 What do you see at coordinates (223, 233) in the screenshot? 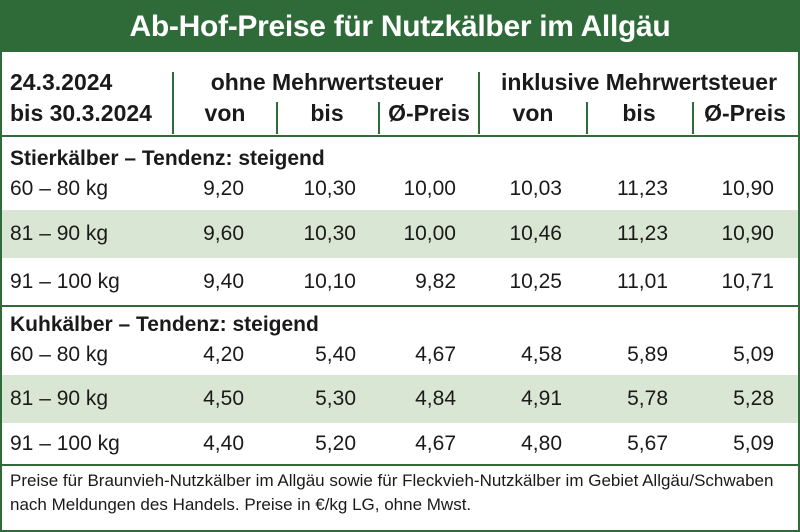
I see `price-cell: 9,60` at bounding box center [223, 233].